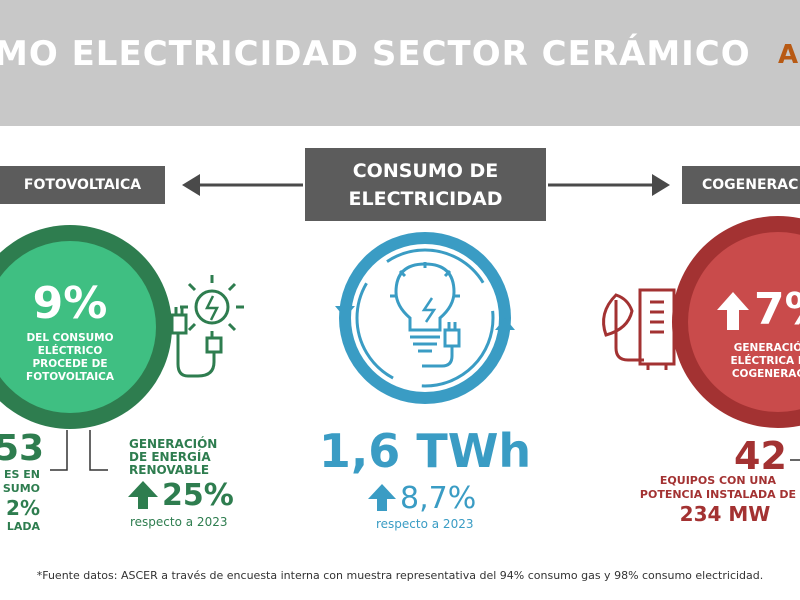  Describe the element at coordinates (765, 361) in the screenshot. I see `right-circle-line: ELÉCTRICA P` at that location.